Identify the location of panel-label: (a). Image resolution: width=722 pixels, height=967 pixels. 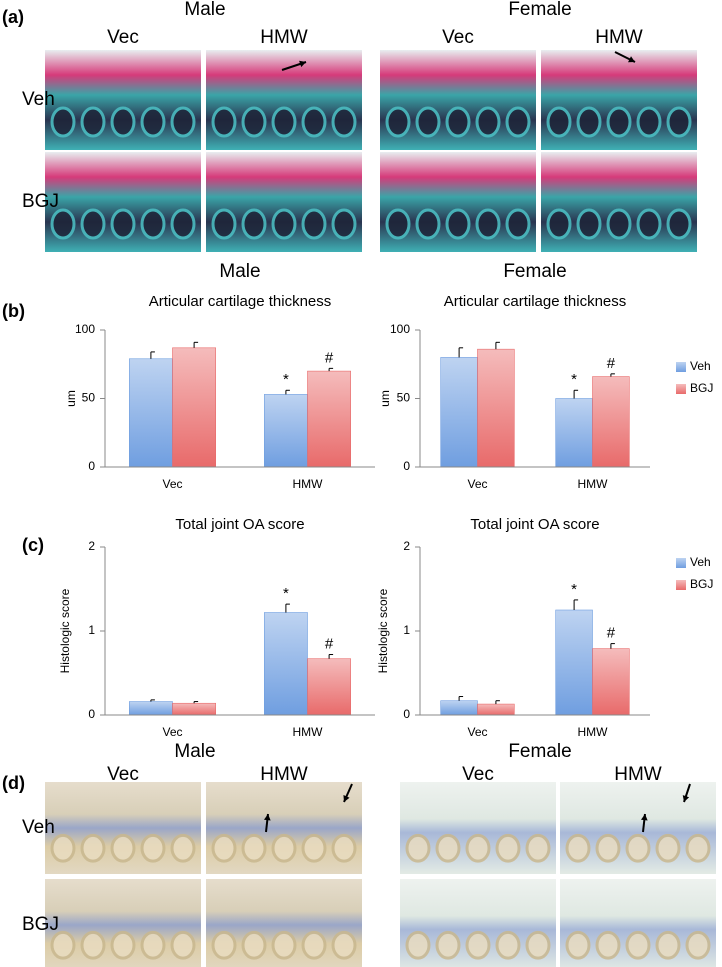
(13, 17).